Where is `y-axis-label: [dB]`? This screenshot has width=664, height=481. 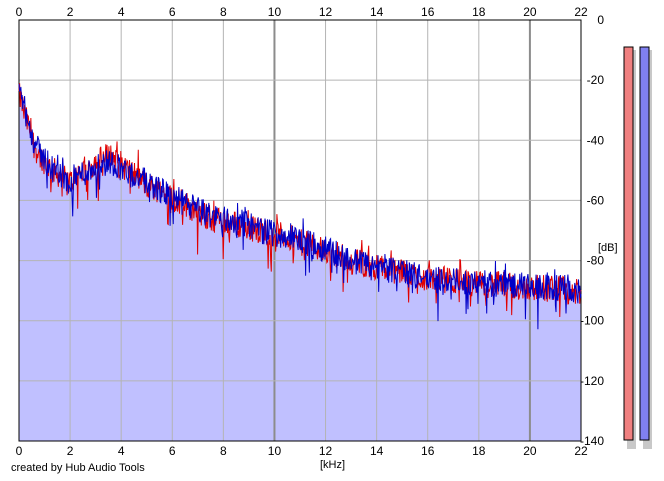 y-axis-label: [dB] is located at coordinates (608, 248).